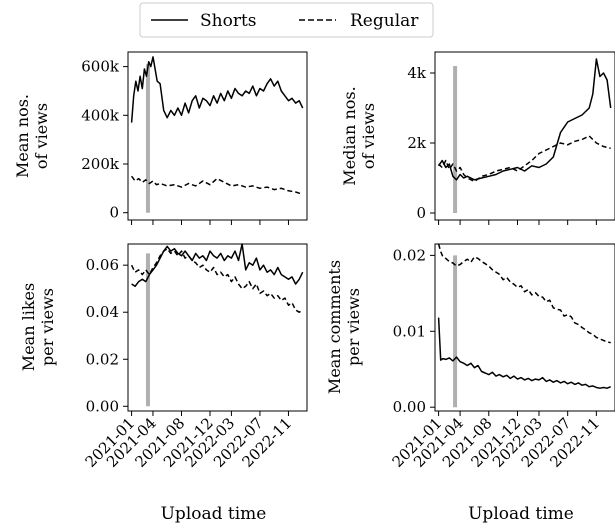  I want to click on y-tick-label: 0.01, so click(409, 331).